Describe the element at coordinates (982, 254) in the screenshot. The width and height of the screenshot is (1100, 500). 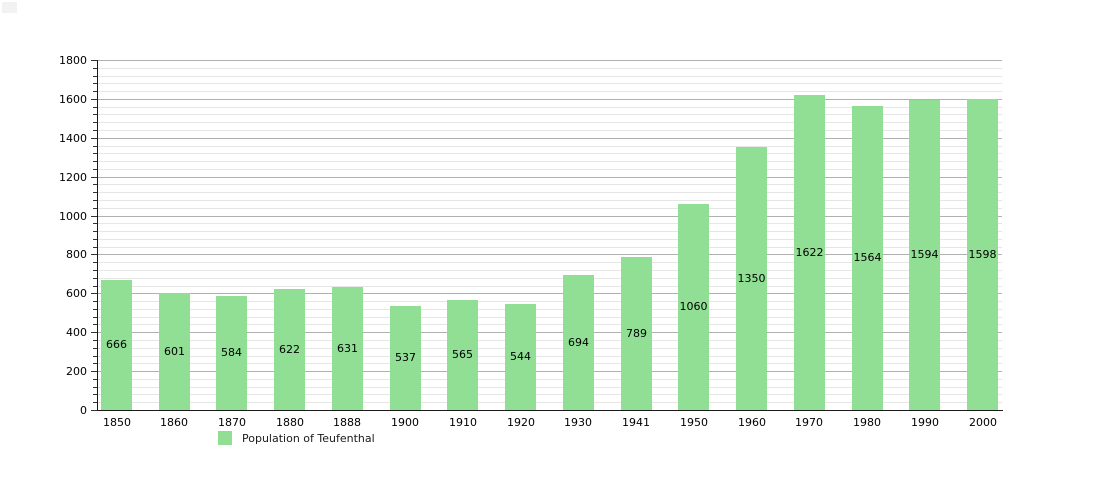
I see `bar-2000` at that location.